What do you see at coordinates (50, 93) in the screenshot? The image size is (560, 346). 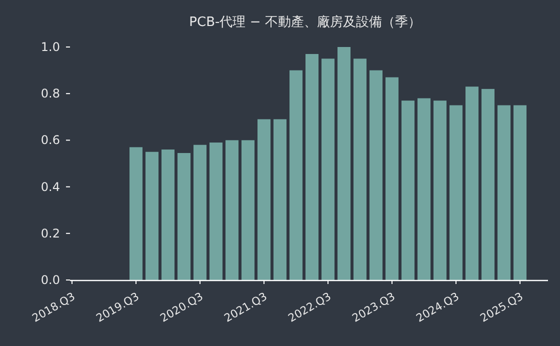 I see `y-tick-label: 0.8` at bounding box center [50, 93].